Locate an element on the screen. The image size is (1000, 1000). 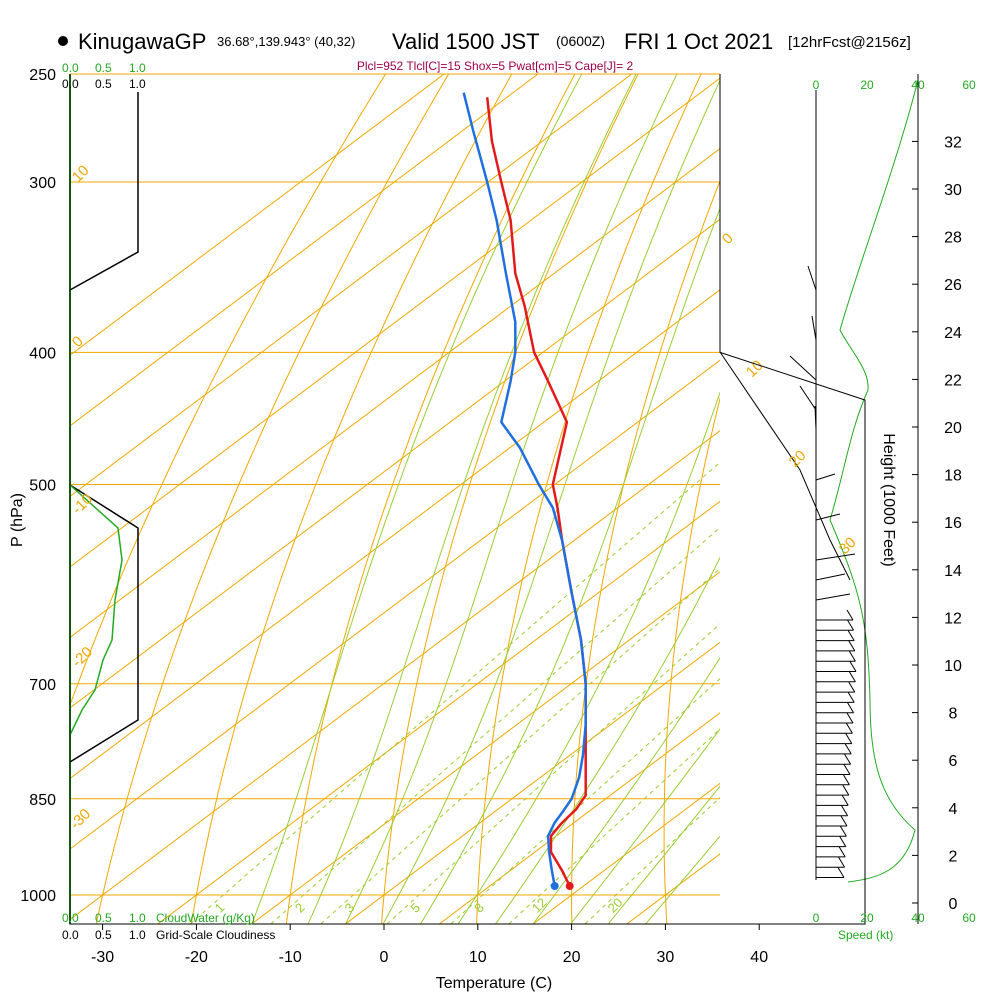
cloud-top-label-0: 0.0 is located at coordinates (70, 68).